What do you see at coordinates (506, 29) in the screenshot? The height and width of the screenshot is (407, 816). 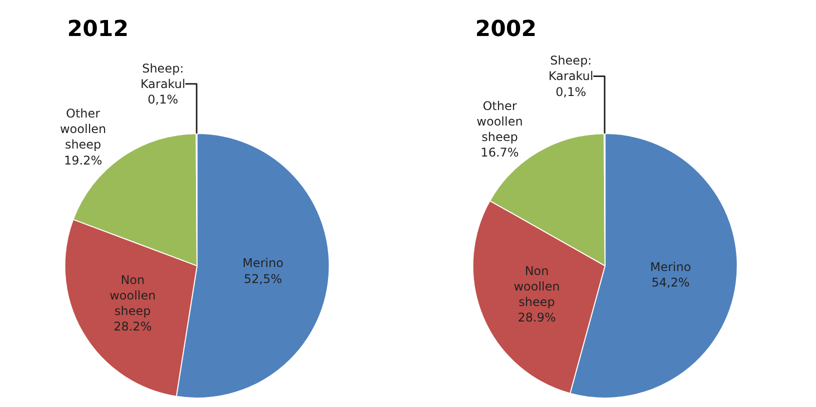 I see `chart-title: 2002` at bounding box center [506, 29].